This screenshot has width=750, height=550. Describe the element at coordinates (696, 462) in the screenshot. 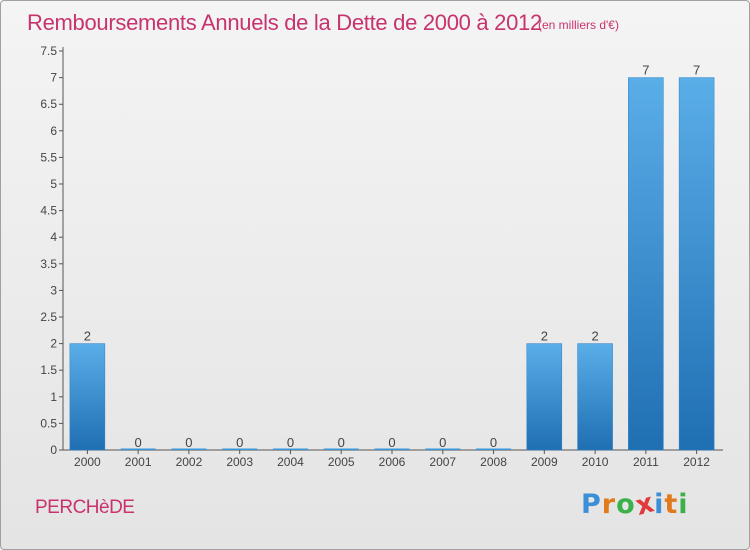

I see `x-tick-label: 2012` at that location.